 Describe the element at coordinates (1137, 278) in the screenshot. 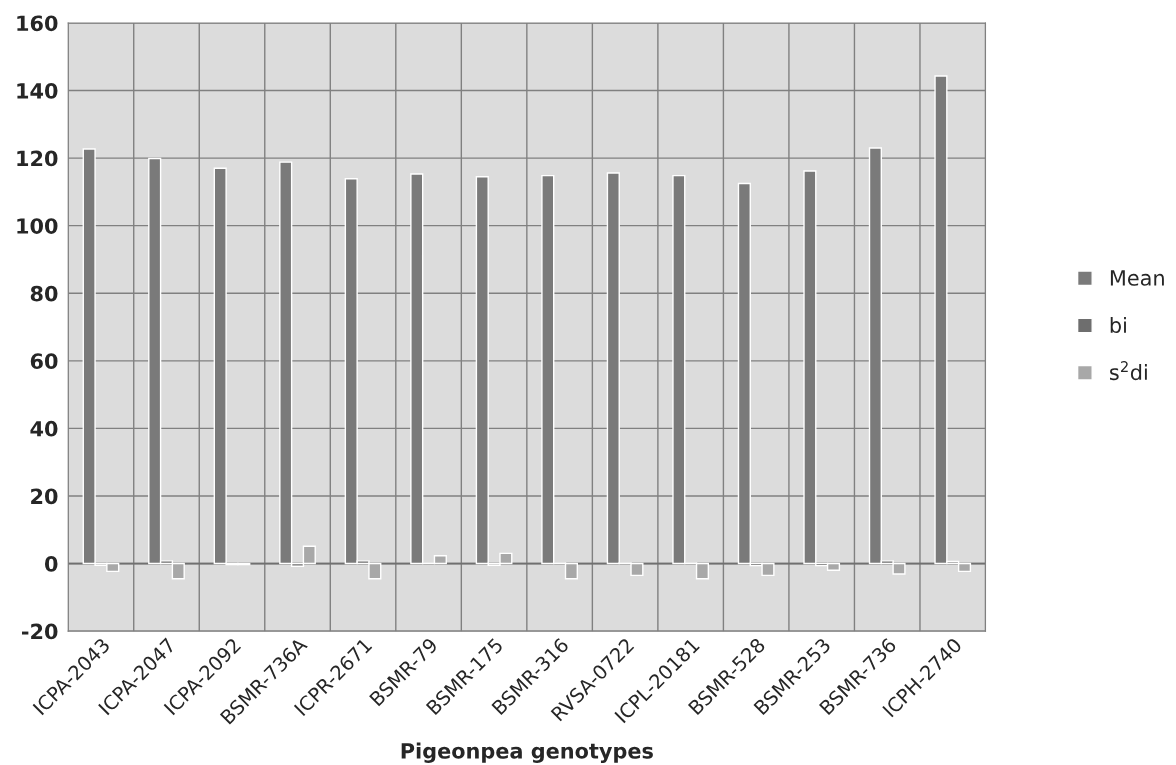

I see `legend-label: Mean` at that location.